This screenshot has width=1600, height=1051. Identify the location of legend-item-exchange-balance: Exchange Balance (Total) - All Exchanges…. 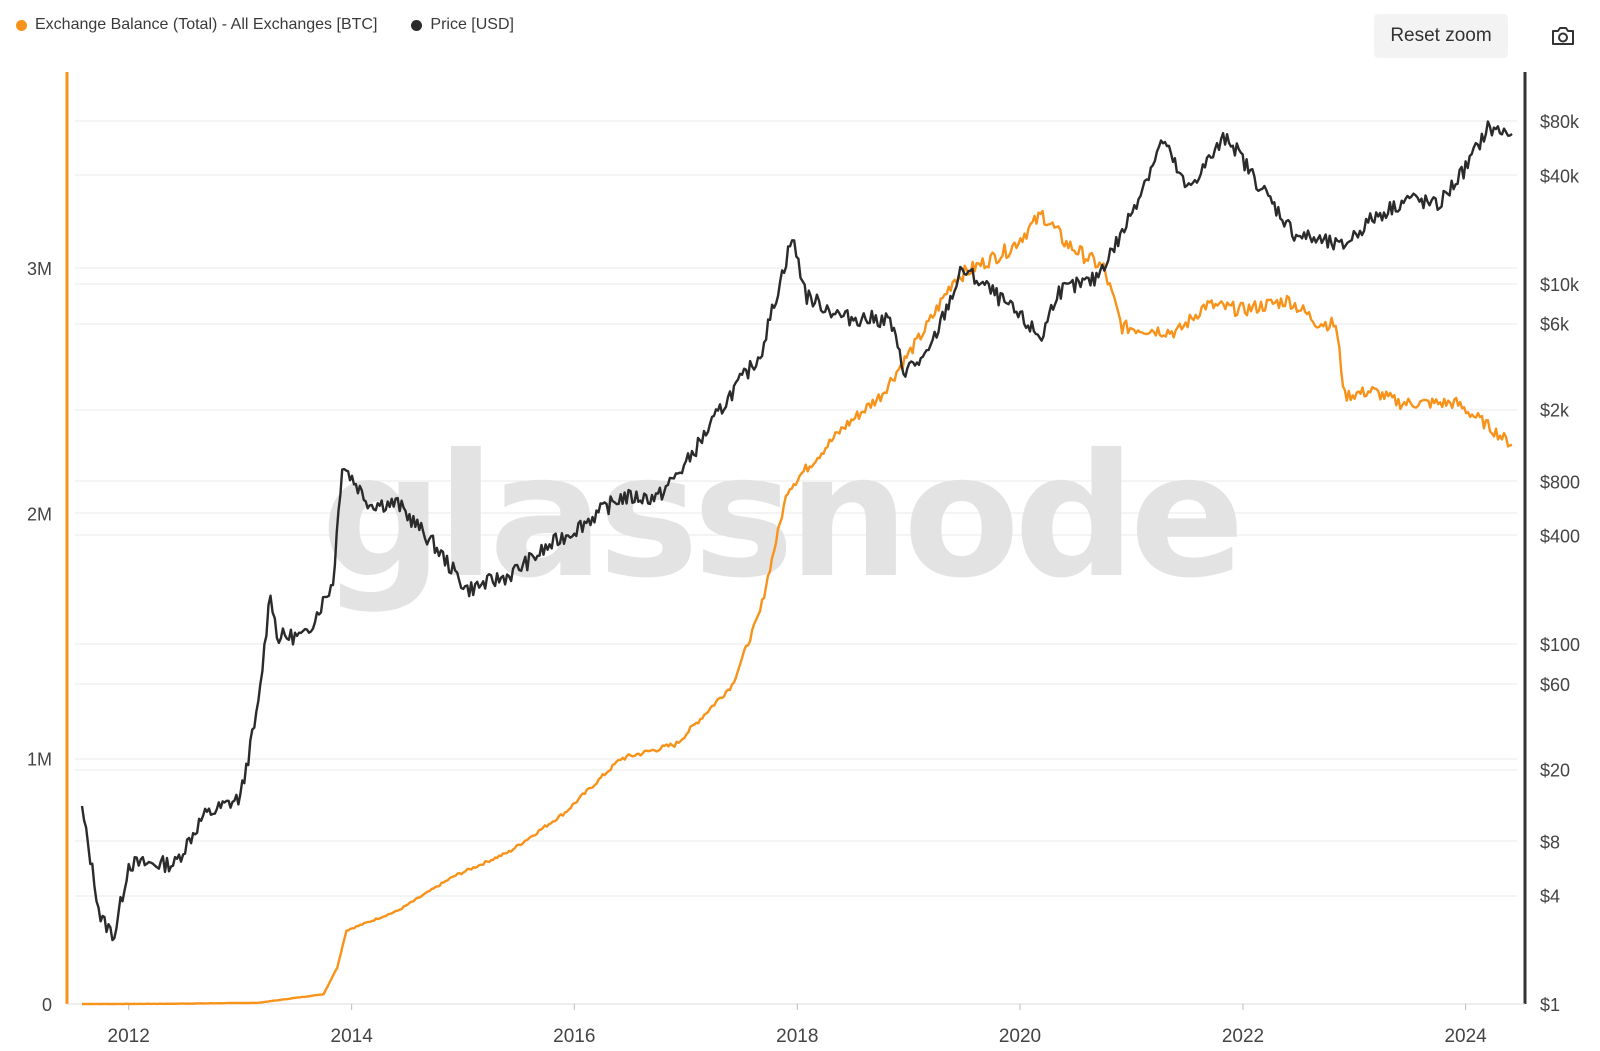
(196, 25).